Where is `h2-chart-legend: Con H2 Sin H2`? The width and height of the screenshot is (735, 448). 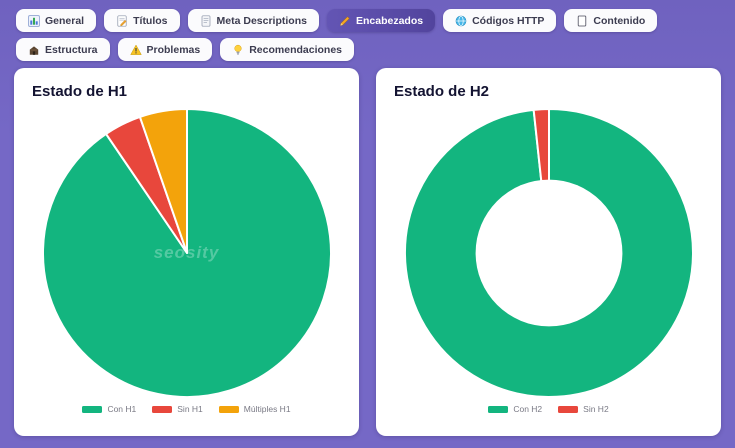
h2-chart-legend: Con H2 Sin H2 is located at coordinates (548, 409).